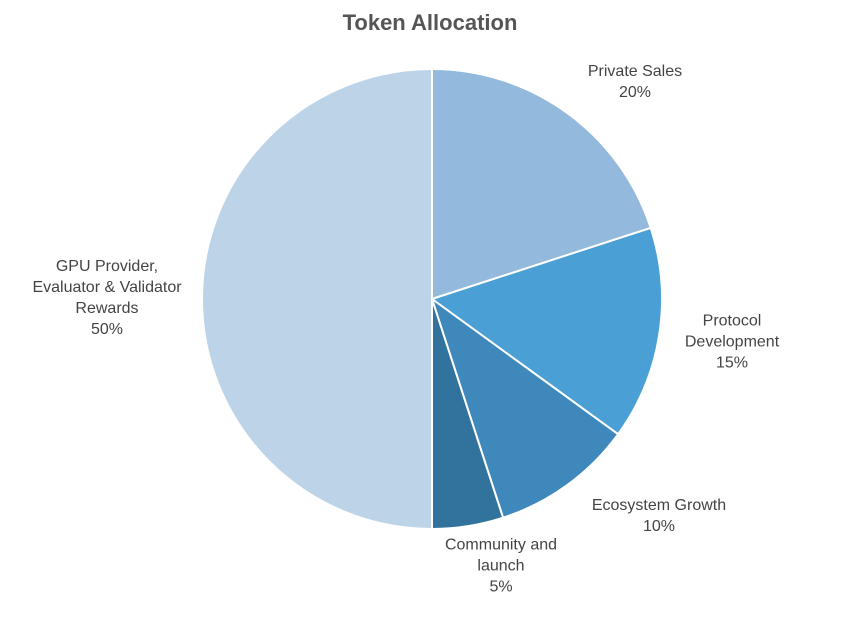 This screenshot has height=639, width=860. Describe the element at coordinates (732, 331) in the screenshot. I see `category-label: Protocol Development` at that location.